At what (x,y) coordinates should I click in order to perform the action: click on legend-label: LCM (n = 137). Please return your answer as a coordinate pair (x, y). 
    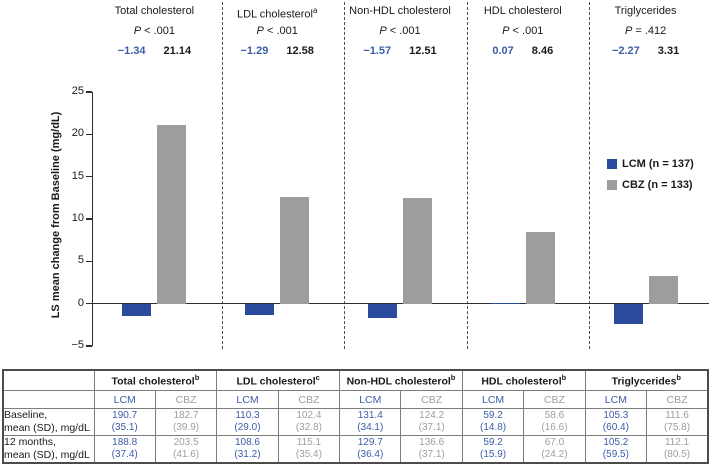
    Looking at the image, I should click on (658, 163).